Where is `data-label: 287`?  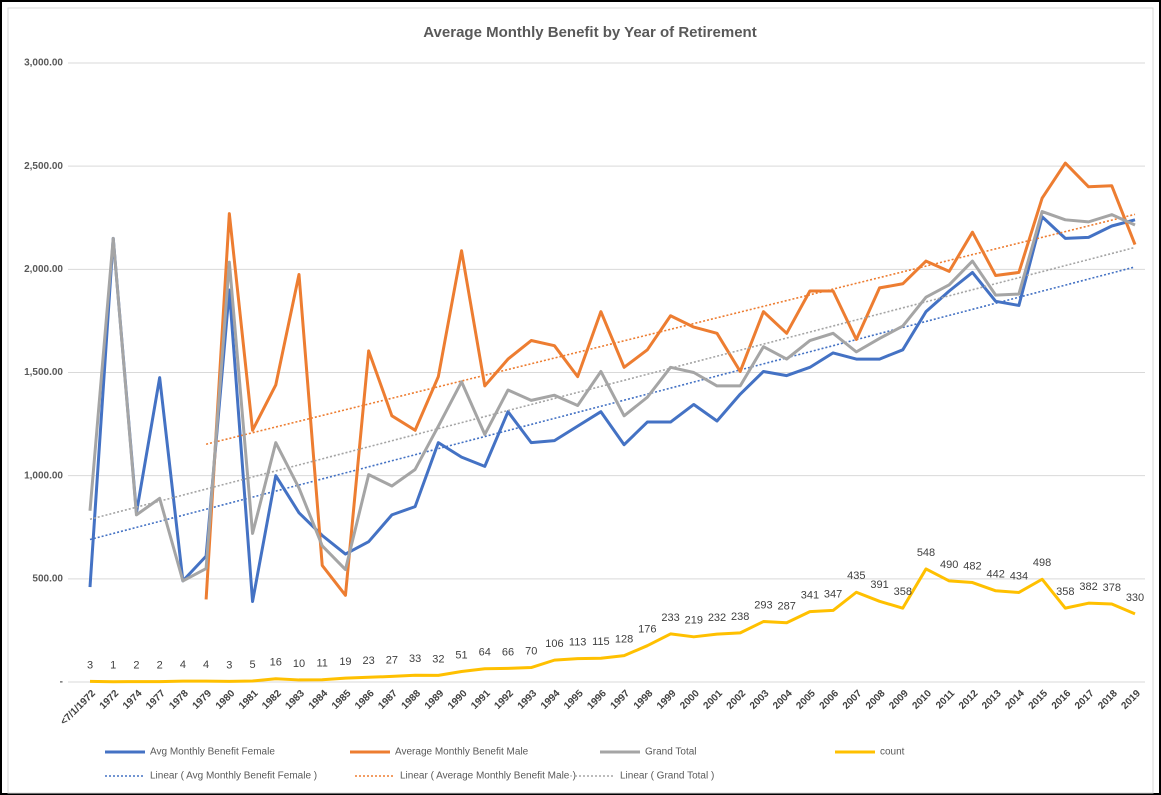 data-label: 287 is located at coordinates (786, 607).